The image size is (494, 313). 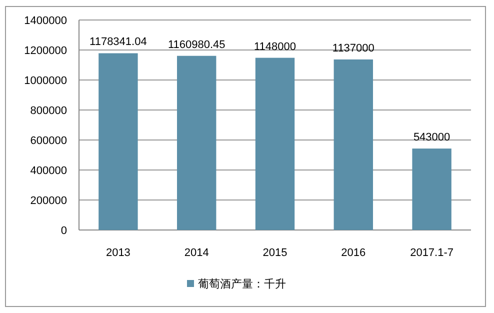 I want to click on text: 1178341.04, so click(x=118, y=42).